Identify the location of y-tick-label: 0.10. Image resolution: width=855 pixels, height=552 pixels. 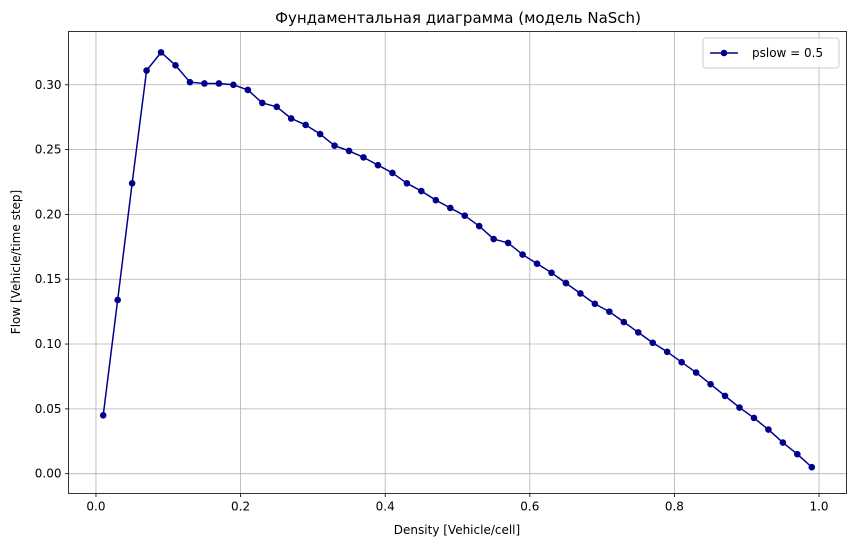
(48, 344).